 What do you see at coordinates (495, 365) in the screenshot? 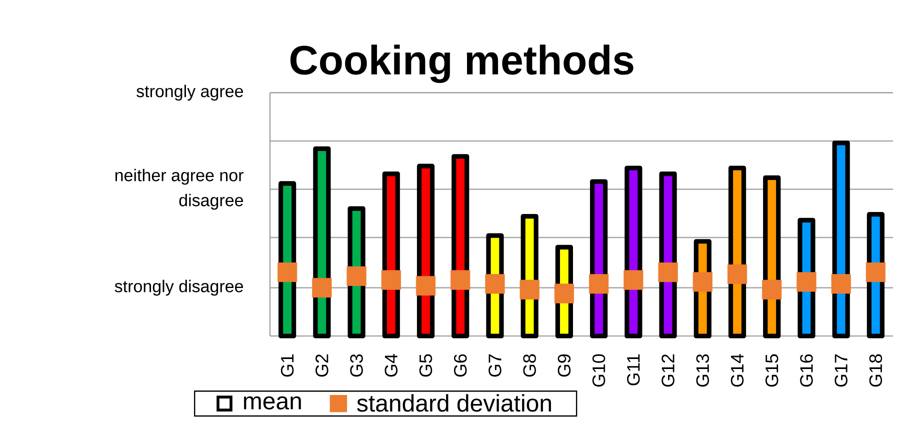
I see `x-tick-label: G7` at bounding box center [495, 365].